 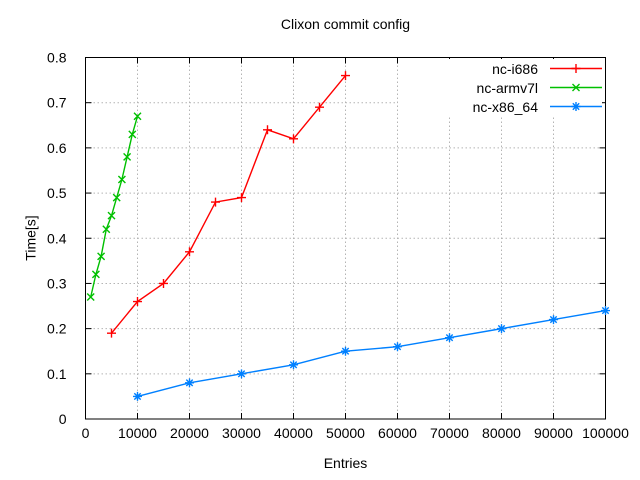 I want to click on y-tick-label: 0.8, so click(x=57, y=58).